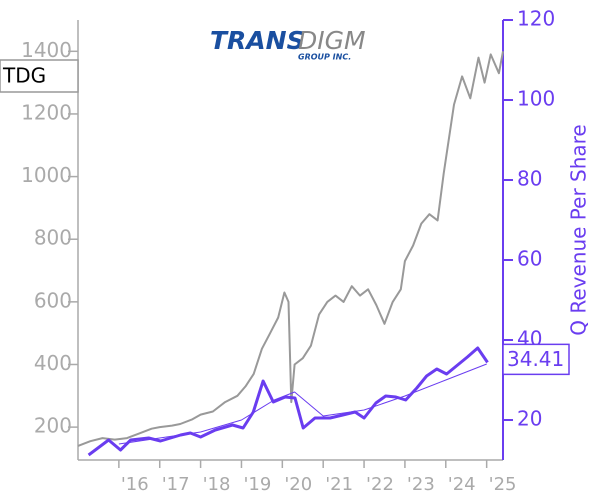 Image resolution: width=600 pixels, height=504 pixels. What do you see at coordinates (339, 484) in the screenshot?
I see `x-tick-label: '21` at bounding box center [339, 484].